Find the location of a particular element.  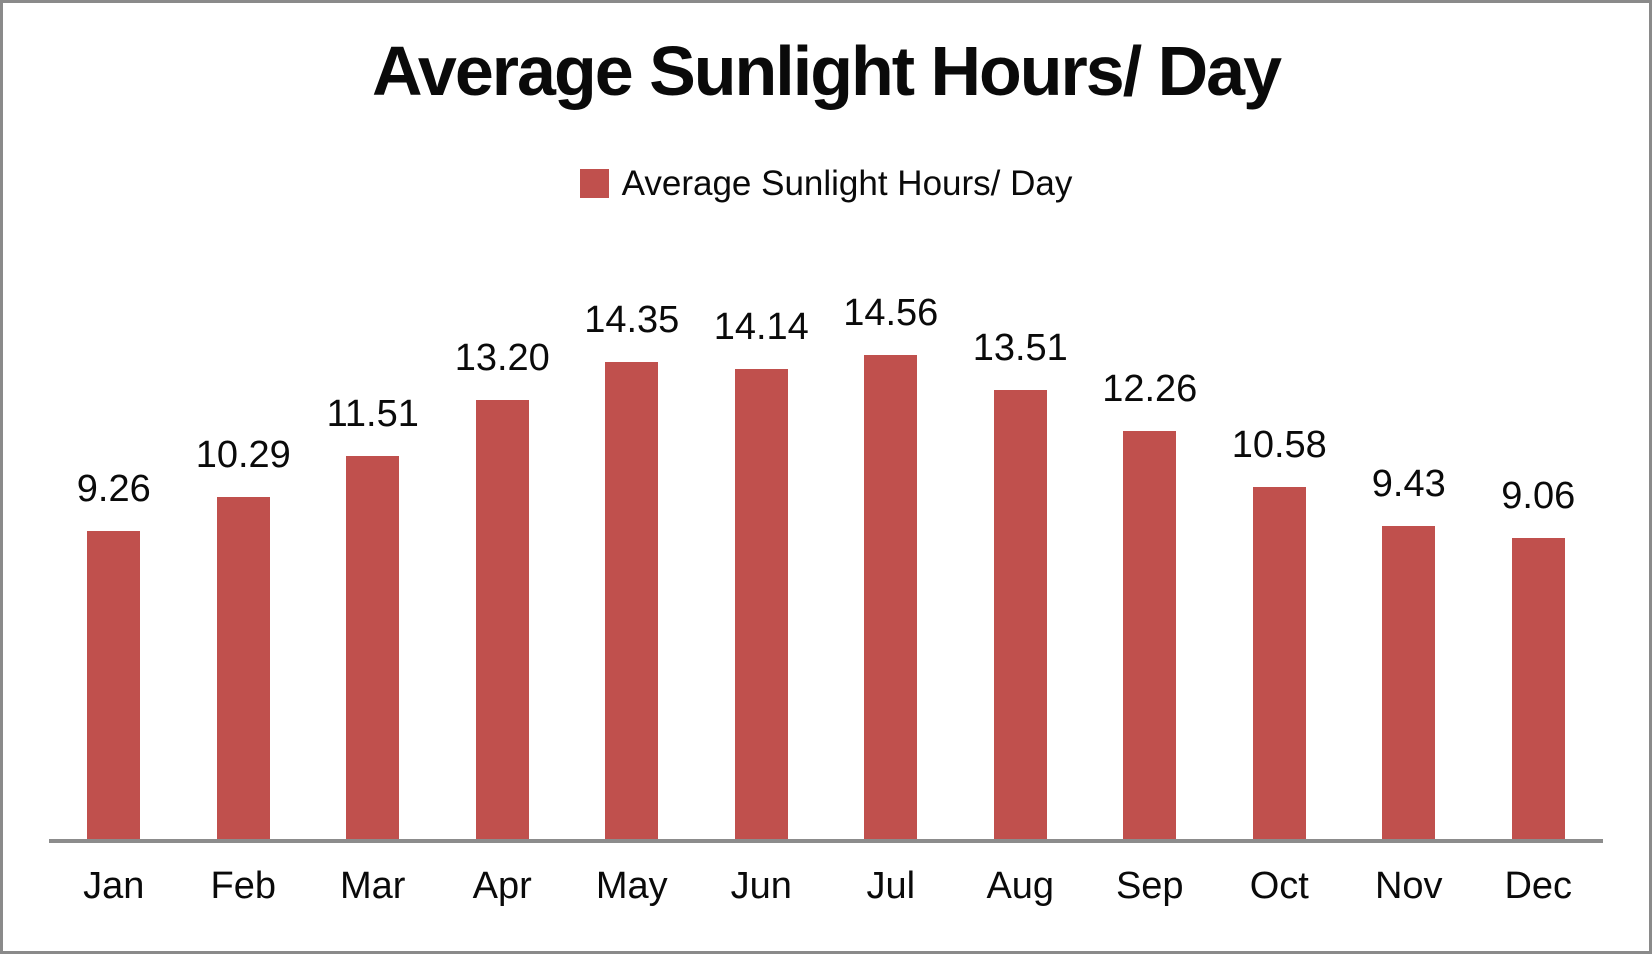

bar-value-label: 14.56 is located at coordinates (891, 313).